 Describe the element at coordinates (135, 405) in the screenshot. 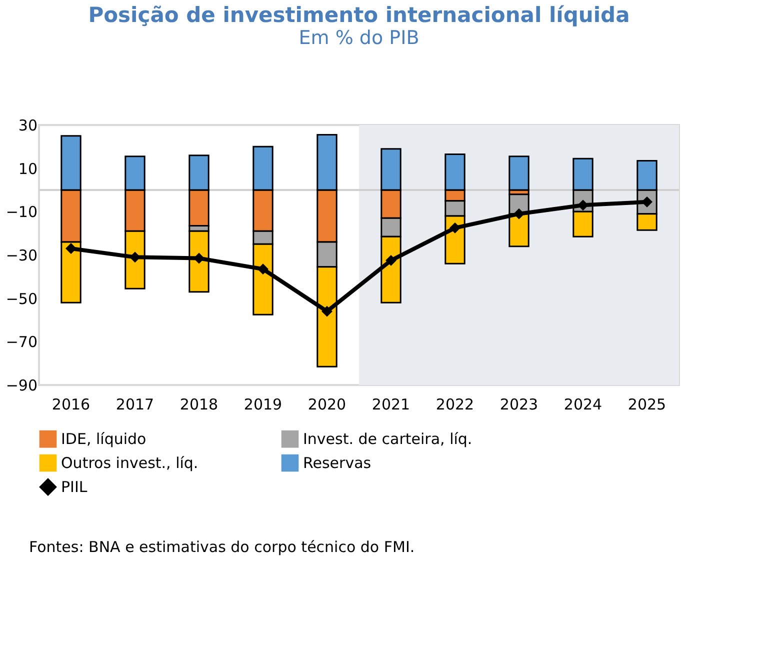

I see `x-tick-label: 2017` at that location.